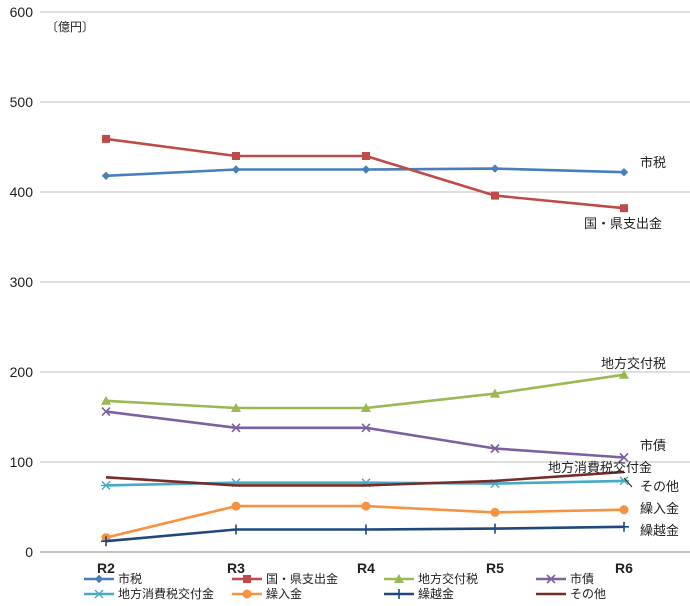 This screenshot has height=606, width=690. I want to click on legend-label-3: 市債, so click(582, 578).